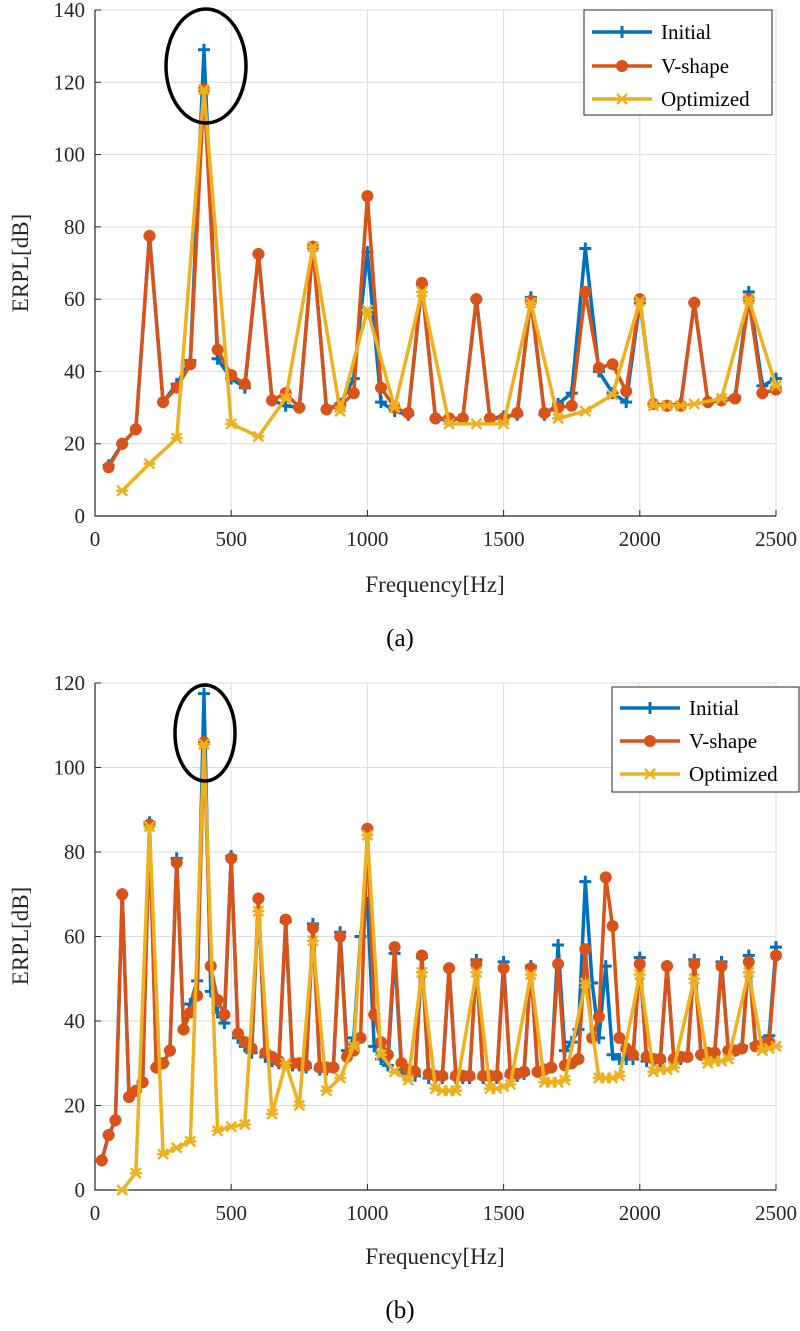 This screenshot has width=800, height=1331. I want to click on chart-b-legend-marker-optimized, so click(650, 774).